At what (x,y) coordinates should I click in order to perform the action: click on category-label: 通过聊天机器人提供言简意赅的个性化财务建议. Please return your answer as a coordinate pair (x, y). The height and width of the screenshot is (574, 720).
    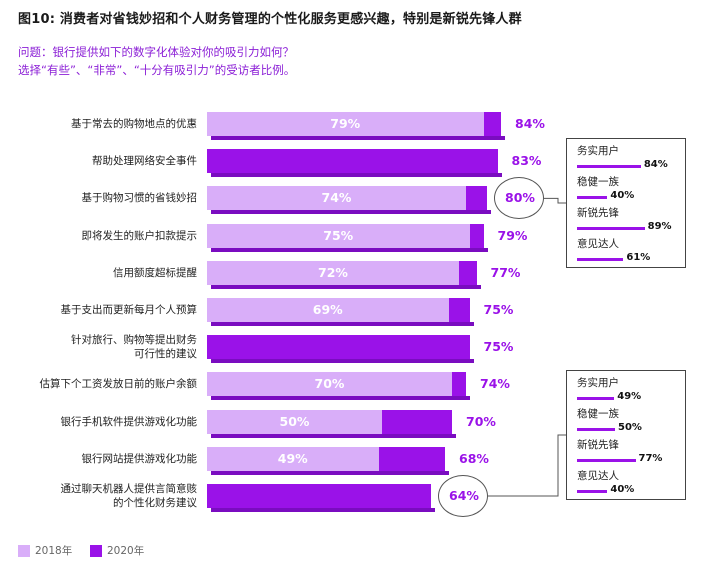
    Looking at the image, I should click on (102, 496).